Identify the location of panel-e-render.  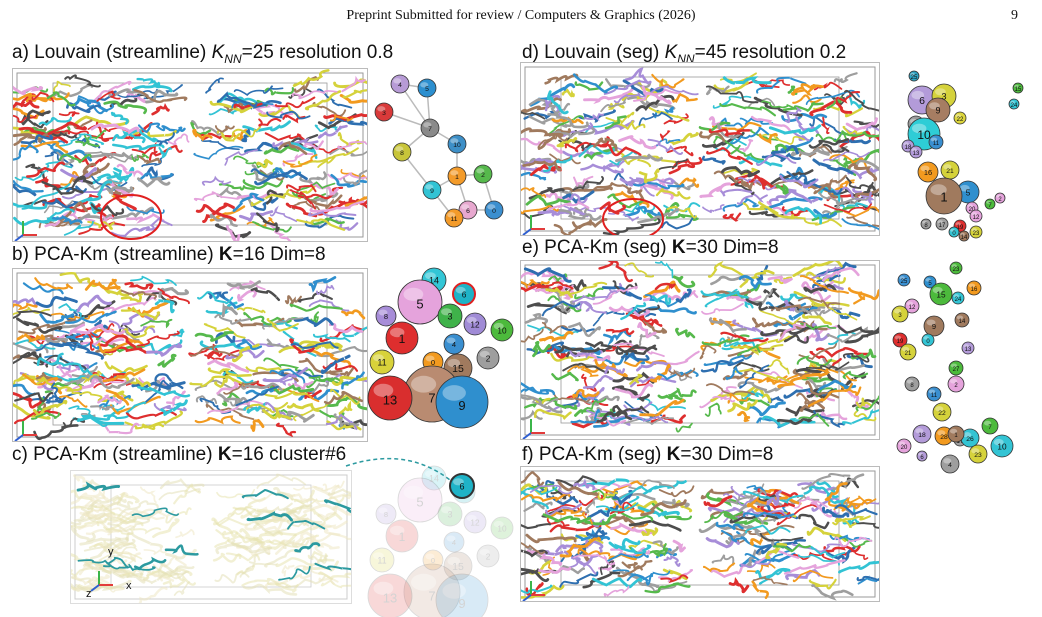
(700, 350).